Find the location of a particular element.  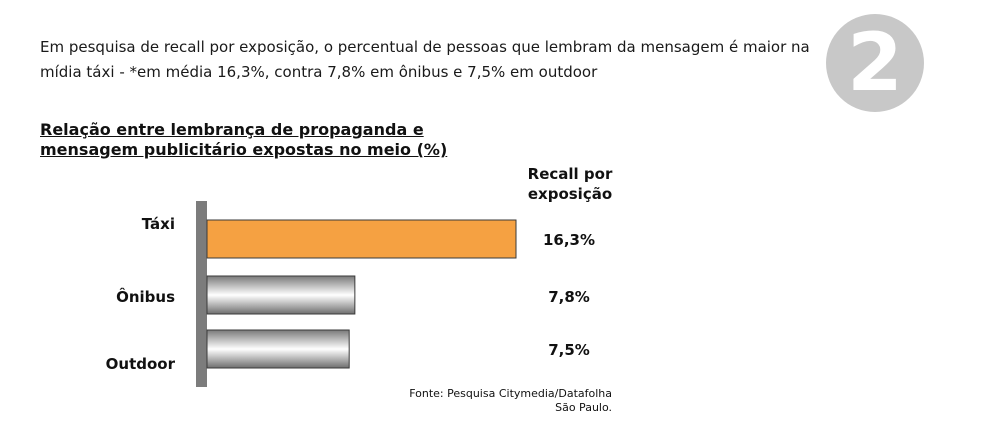

value-column-header-line-2: exposição is located at coordinates (570, 194).